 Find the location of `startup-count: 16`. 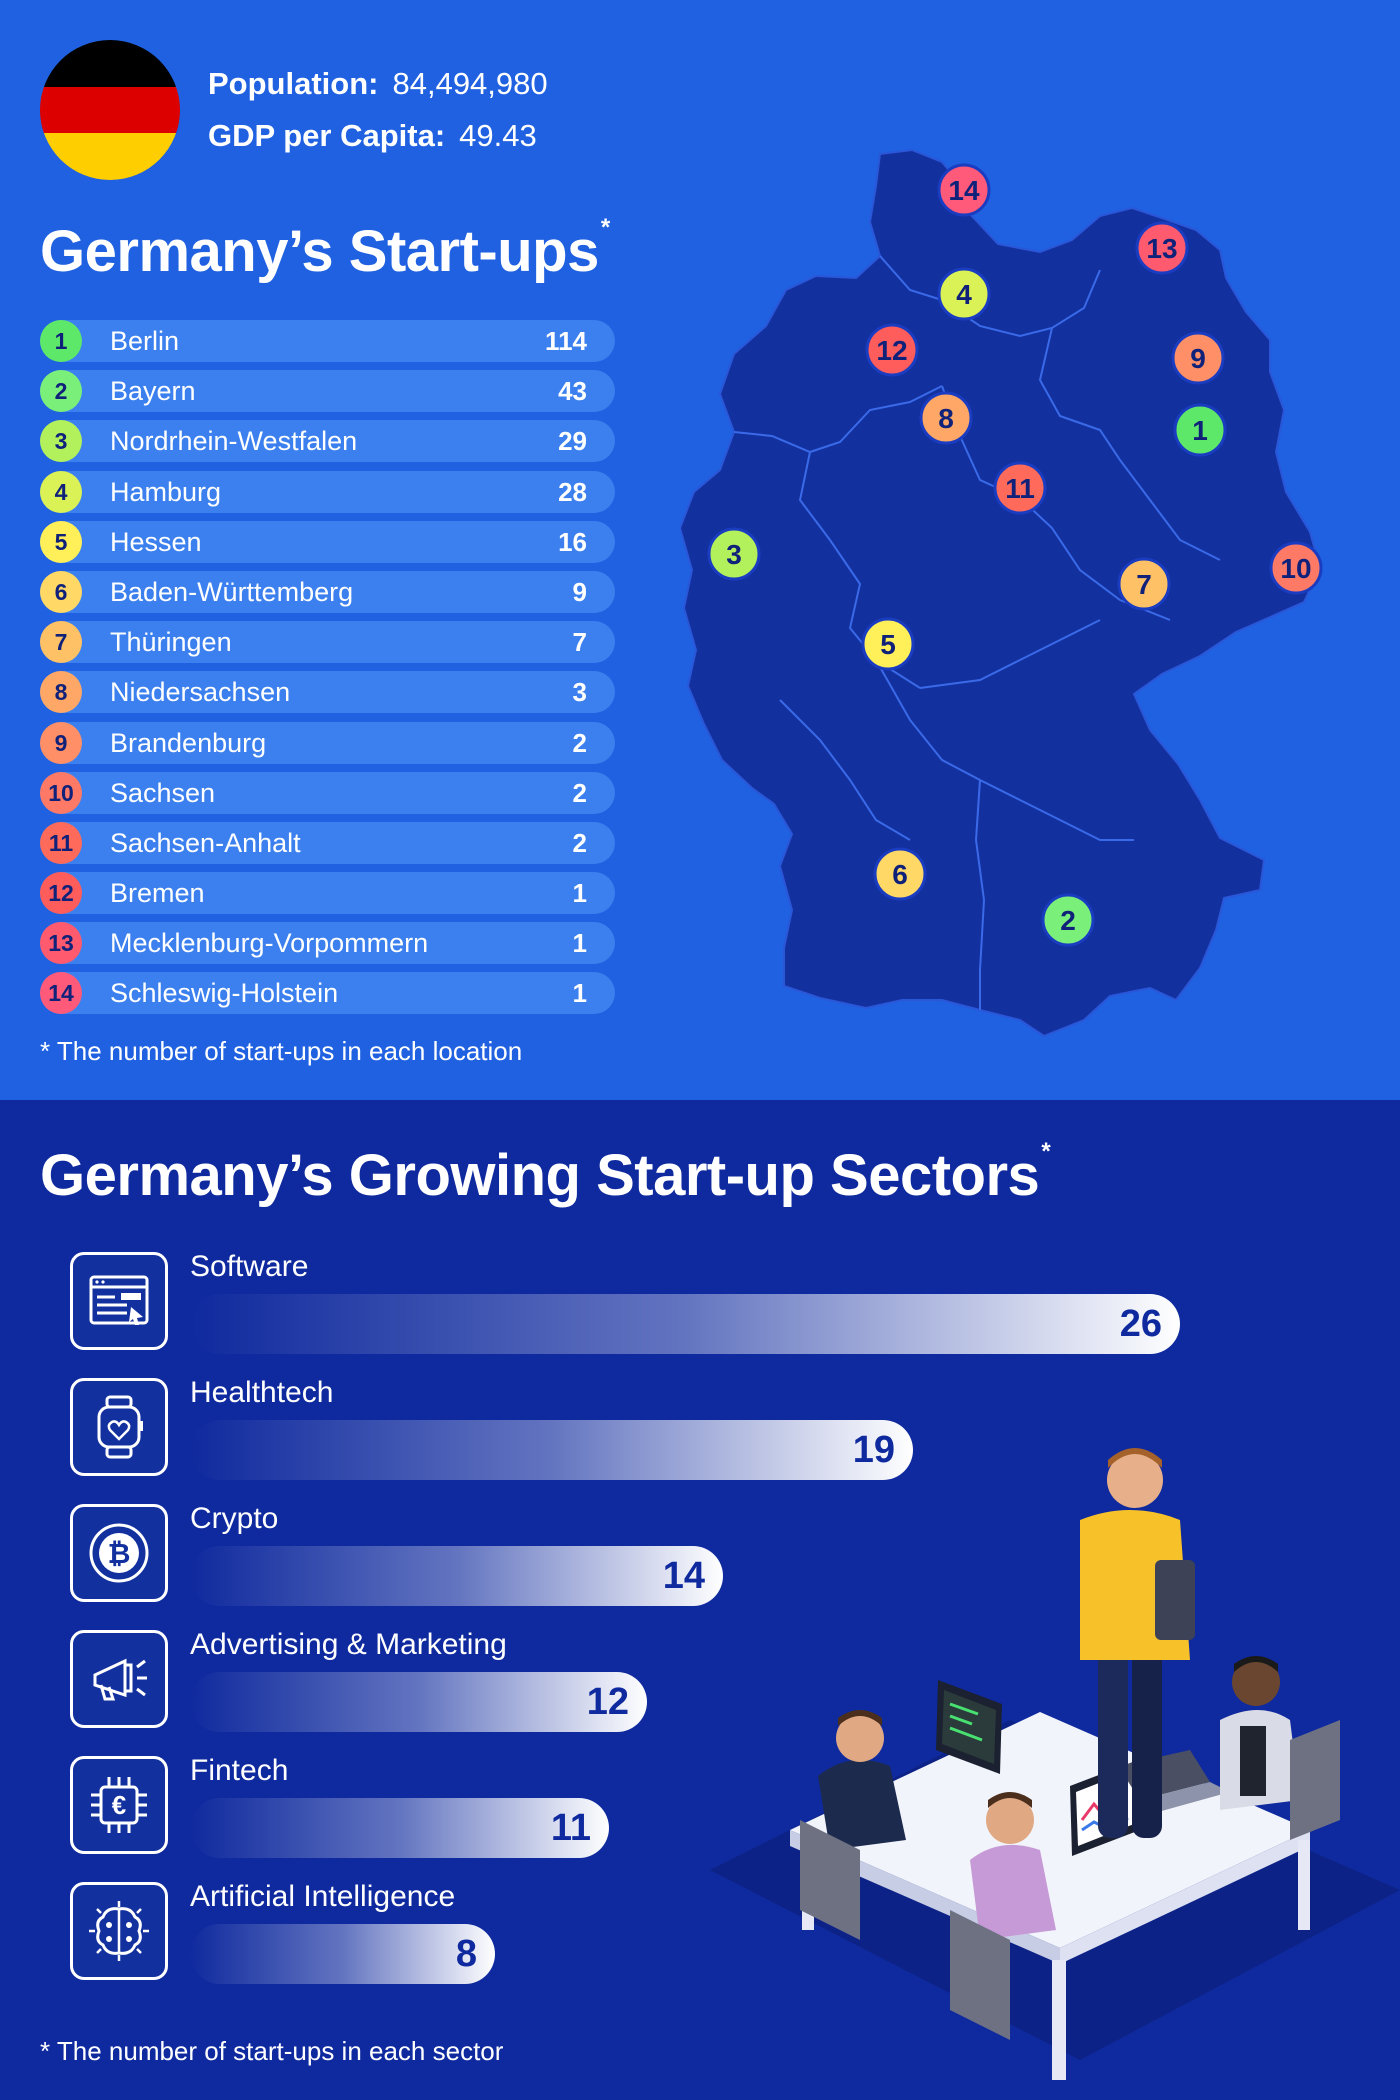

startup-count: 16 is located at coordinates (572, 541).